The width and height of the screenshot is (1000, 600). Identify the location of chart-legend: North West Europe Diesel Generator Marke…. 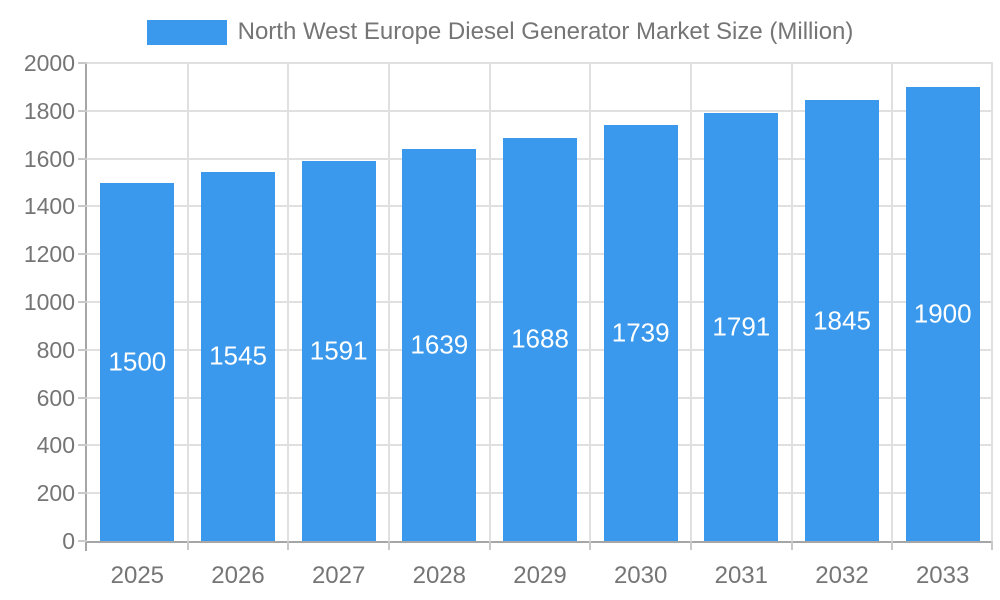
(500, 32).